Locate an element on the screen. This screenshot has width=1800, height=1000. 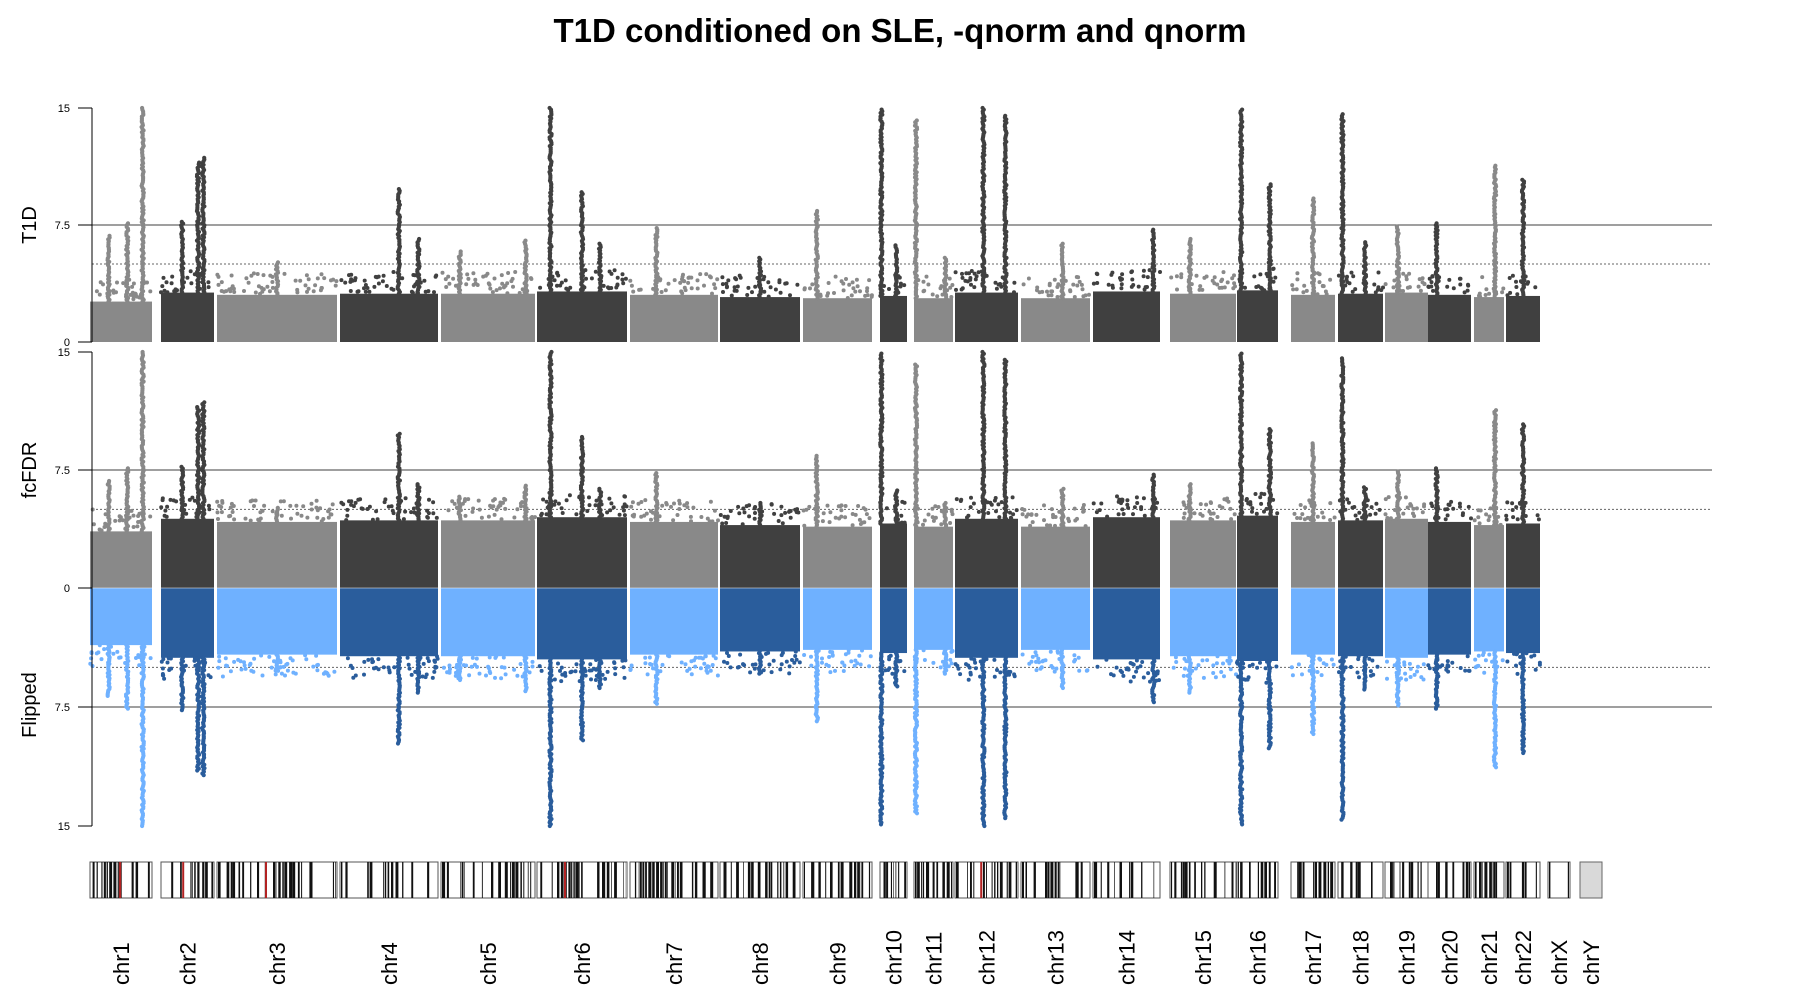
chr10-point is located at coordinates (900, 286).